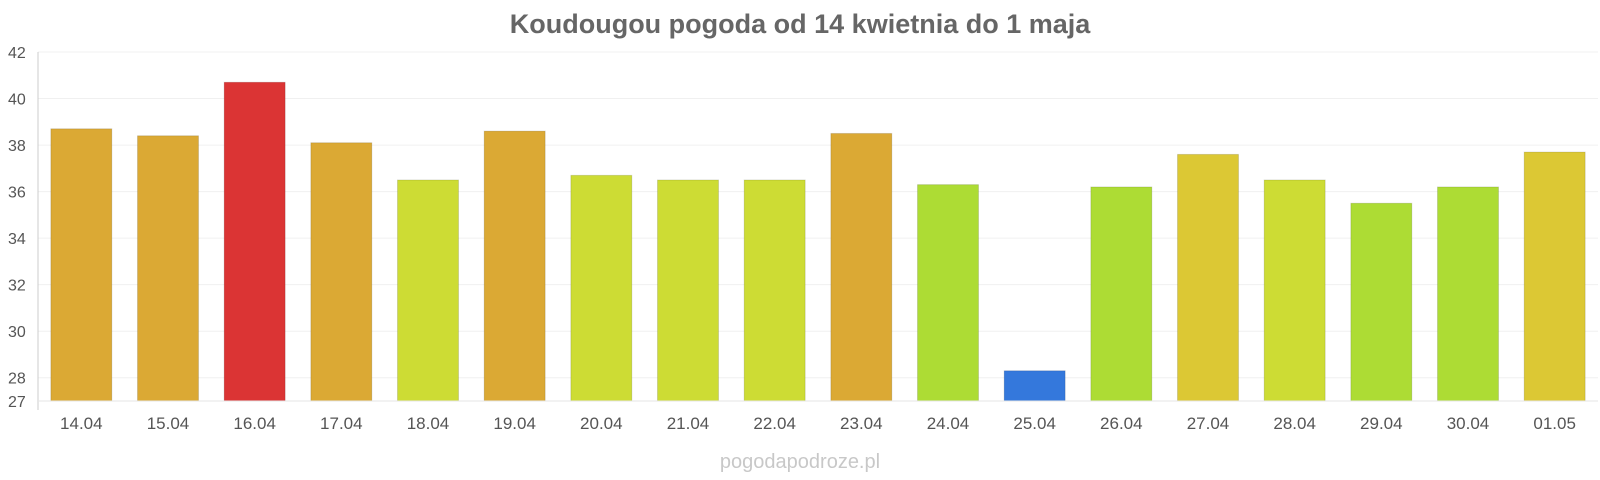 This screenshot has height=480, width=1600. What do you see at coordinates (861, 267) in the screenshot?
I see `bar-23.04` at bounding box center [861, 267].